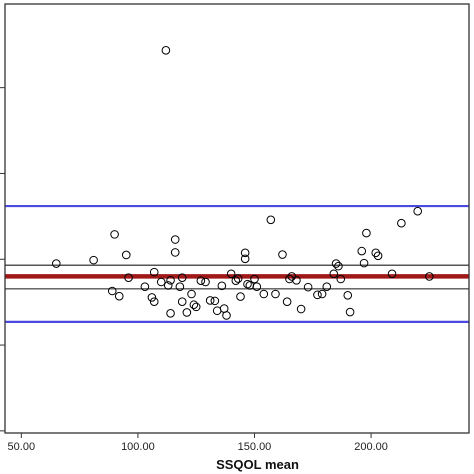  What do you see at coordinates (255, 447) in the screenshot?
I see `x-tick-label: 150.00` at bounding box center [255, 447].